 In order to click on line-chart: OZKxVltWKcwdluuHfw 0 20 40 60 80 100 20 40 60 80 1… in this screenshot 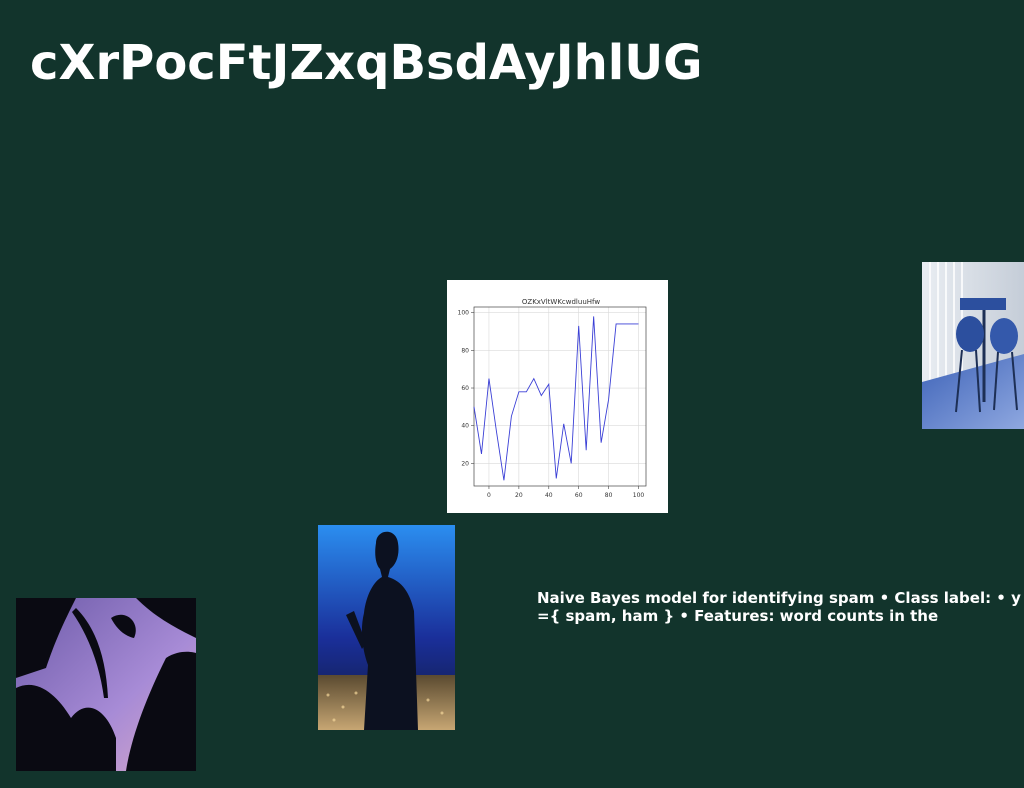, I will do `click(557, 396)`.